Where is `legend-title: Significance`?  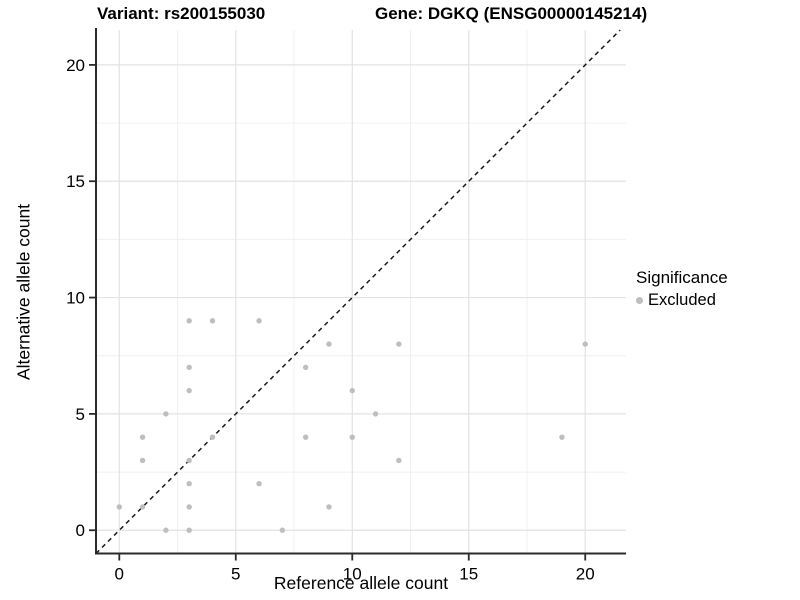
legend-title: Significance is located at coordinates (682, 277).